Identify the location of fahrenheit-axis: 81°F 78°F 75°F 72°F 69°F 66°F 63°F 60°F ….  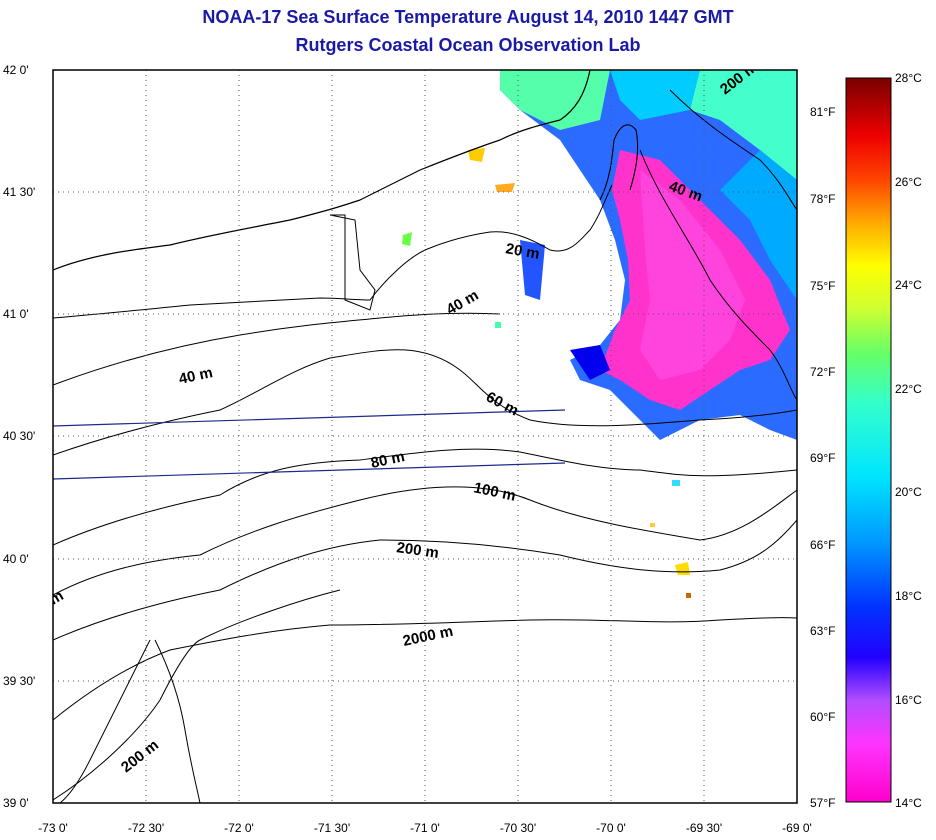
(822, 457).